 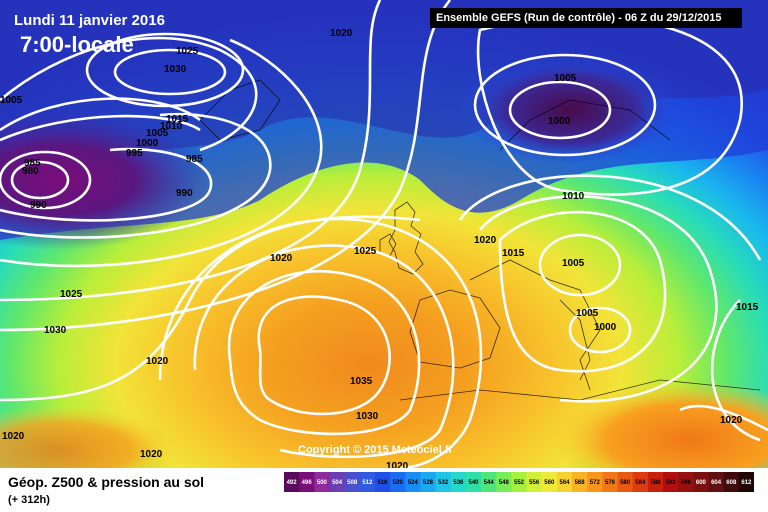 I want to click on coast-ireland, so click(x=388, y=245).